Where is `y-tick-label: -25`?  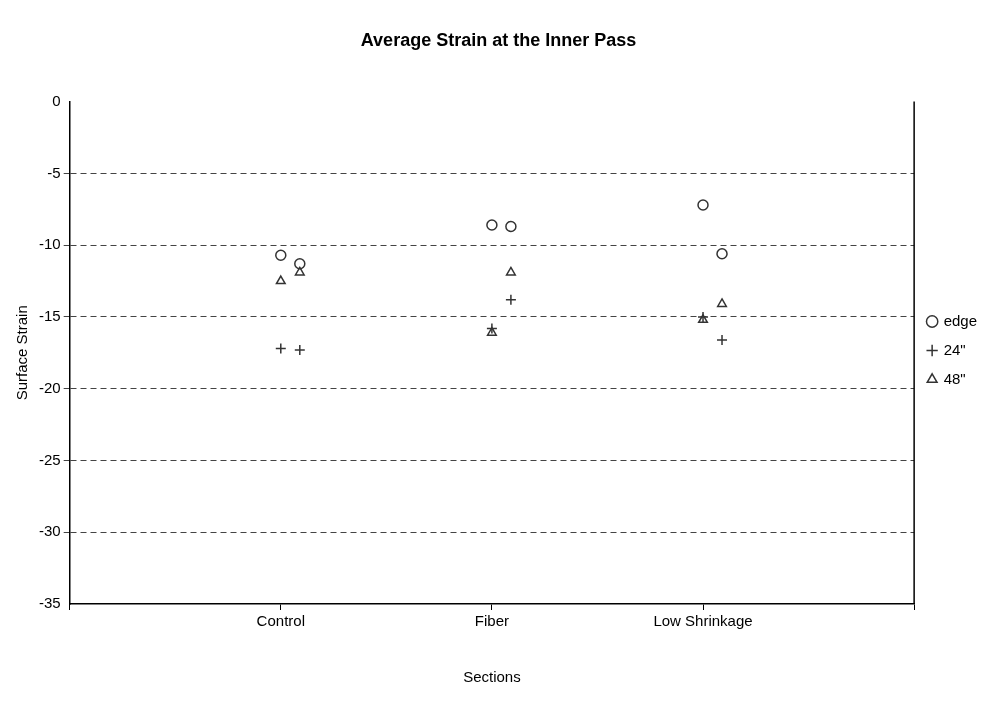 y-tick-label: -25 is located at coordinates (49, 459).